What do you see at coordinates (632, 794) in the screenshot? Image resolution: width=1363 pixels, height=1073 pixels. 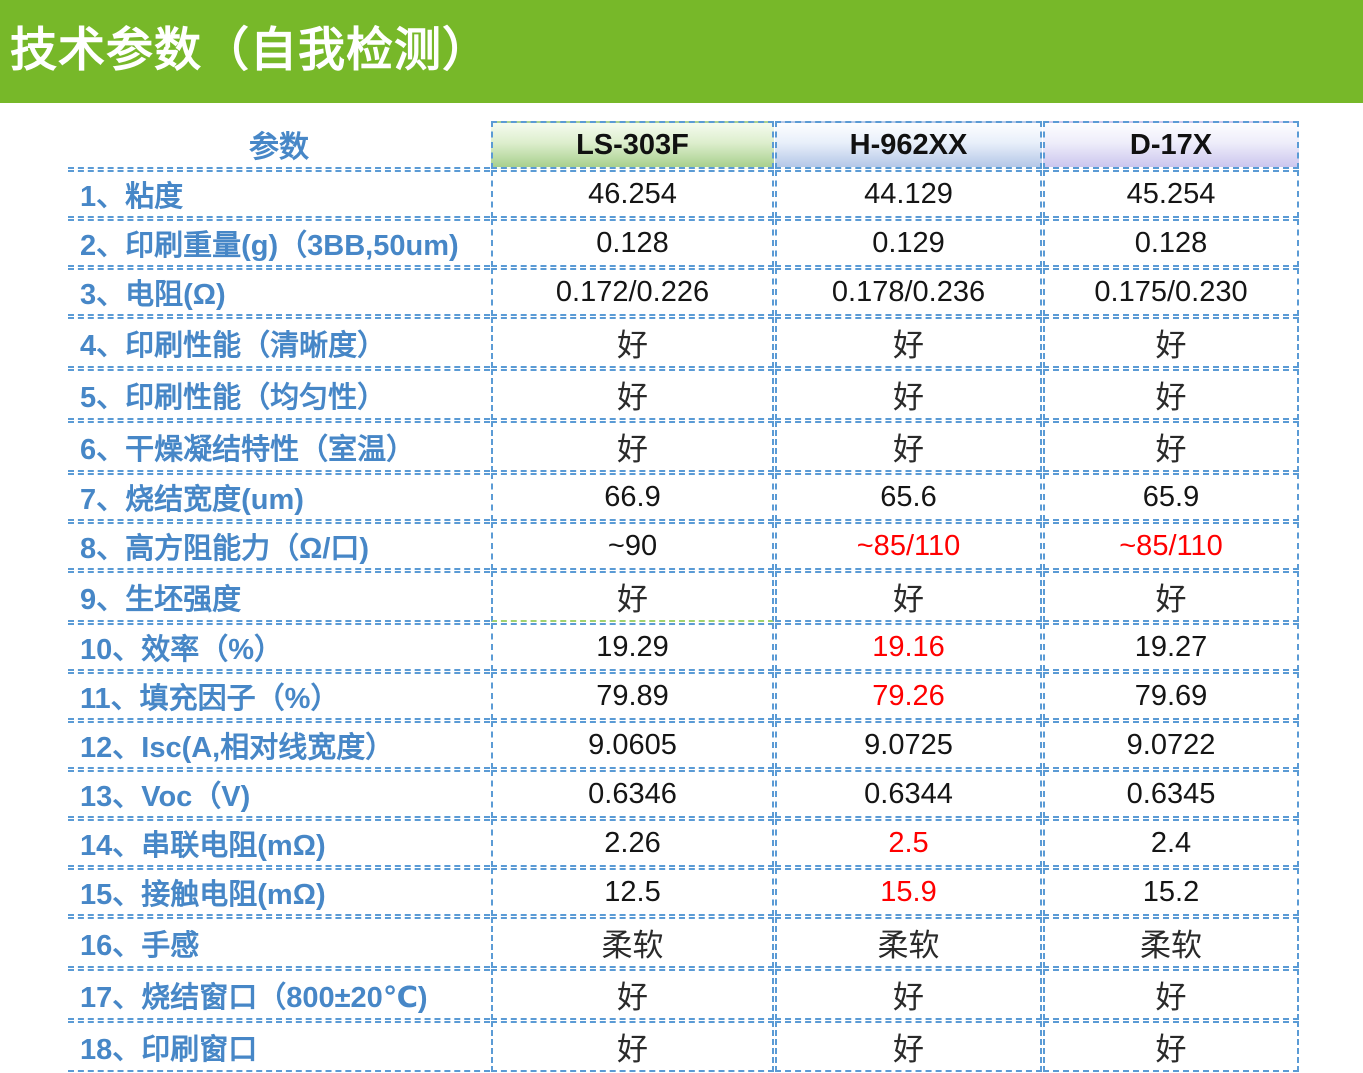 I see `value-cell: 0.6346` at bounding box center [632, 794].